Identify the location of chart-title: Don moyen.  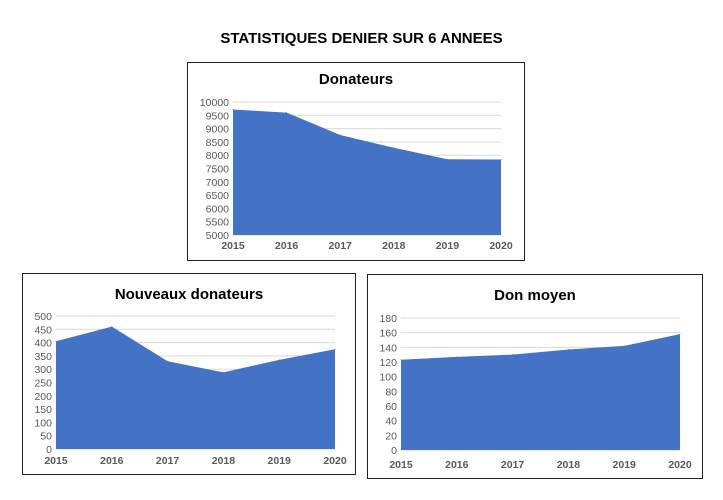
(535, 295).